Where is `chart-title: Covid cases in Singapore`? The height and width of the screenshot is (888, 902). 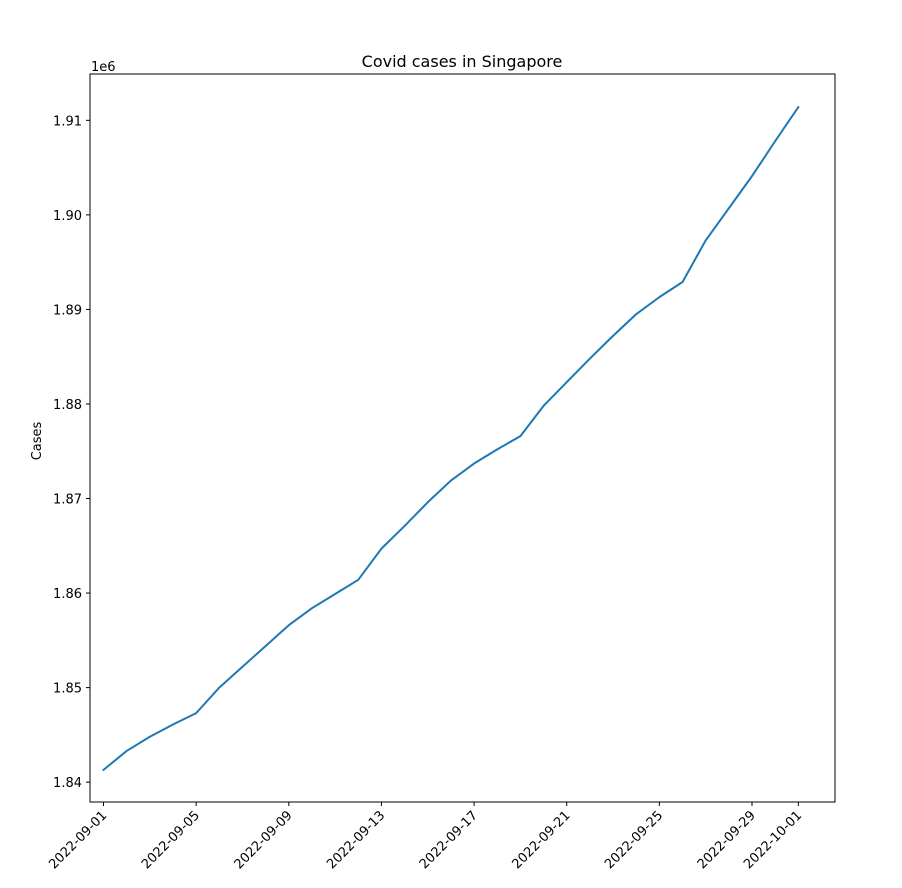 chart-title: Covid cases in Singapore is located at coordinates (462, 61).